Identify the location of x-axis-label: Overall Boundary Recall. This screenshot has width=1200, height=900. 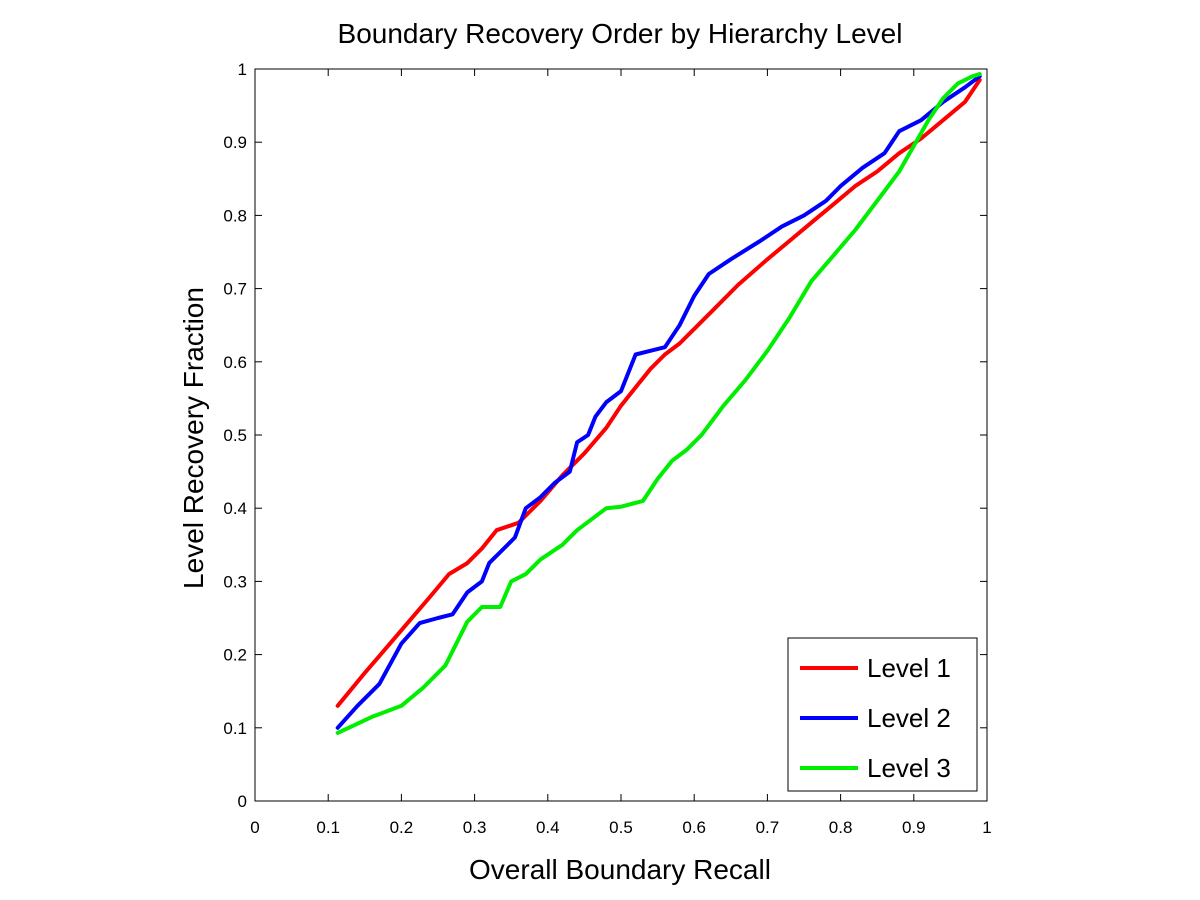
(620, 869).